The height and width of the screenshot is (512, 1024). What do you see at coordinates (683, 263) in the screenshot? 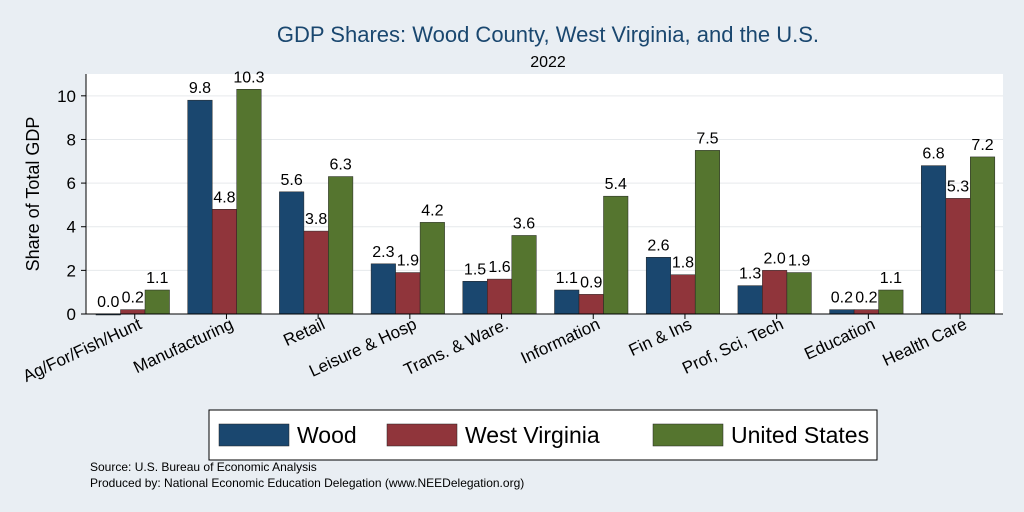
I see `bar-data-label: 1.8` at bounding box center [683, 263].